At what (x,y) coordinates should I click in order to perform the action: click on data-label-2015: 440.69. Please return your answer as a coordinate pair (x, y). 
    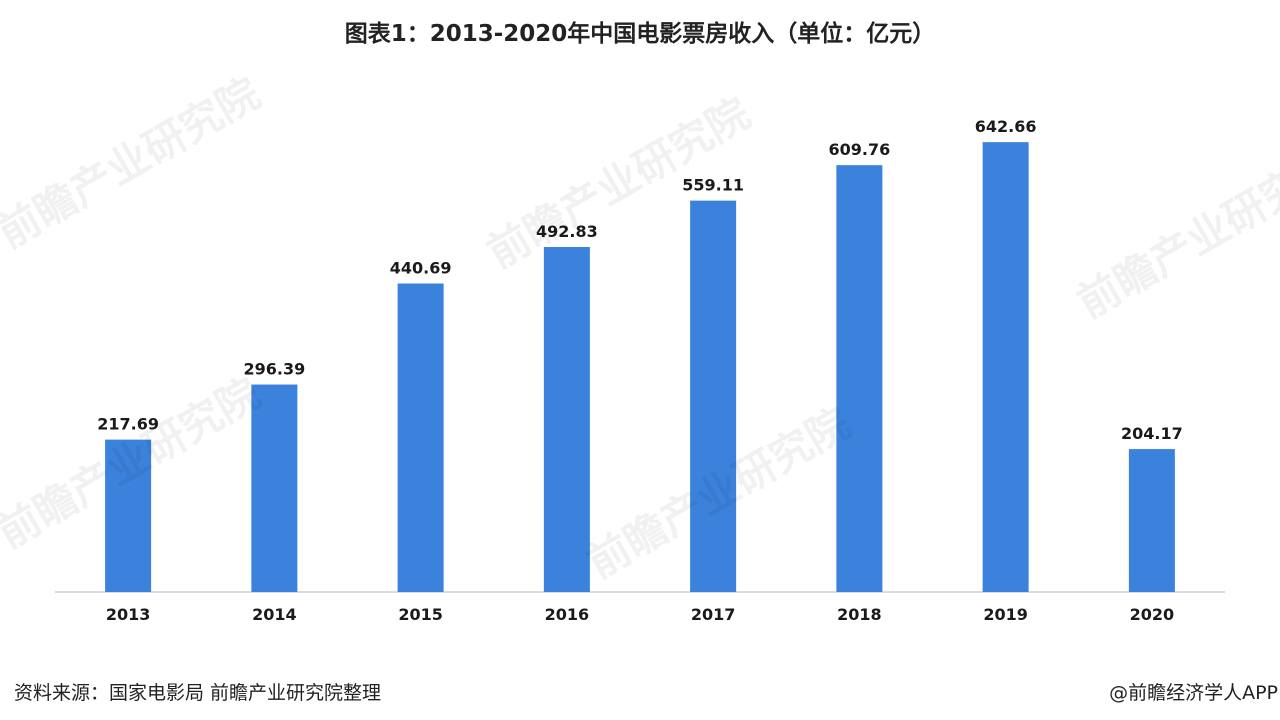
    Looking at the image, I should click on (421, 268).